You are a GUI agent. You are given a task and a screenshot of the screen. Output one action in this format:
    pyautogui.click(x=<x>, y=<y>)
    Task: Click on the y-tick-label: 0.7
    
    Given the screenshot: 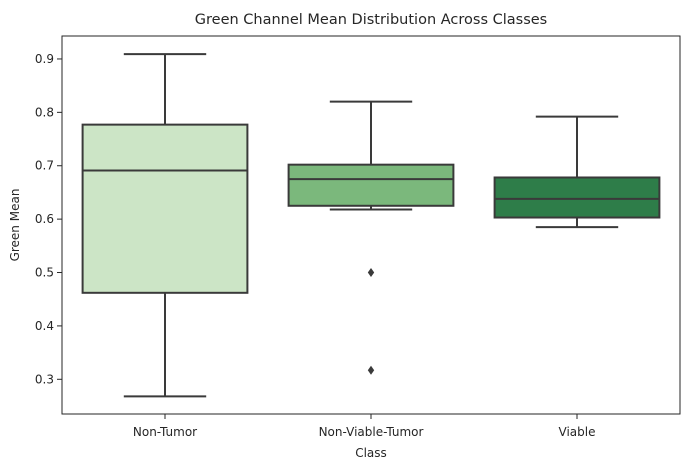 What is the action you would take?
    pyautogui.click(x=44, y=166)
    